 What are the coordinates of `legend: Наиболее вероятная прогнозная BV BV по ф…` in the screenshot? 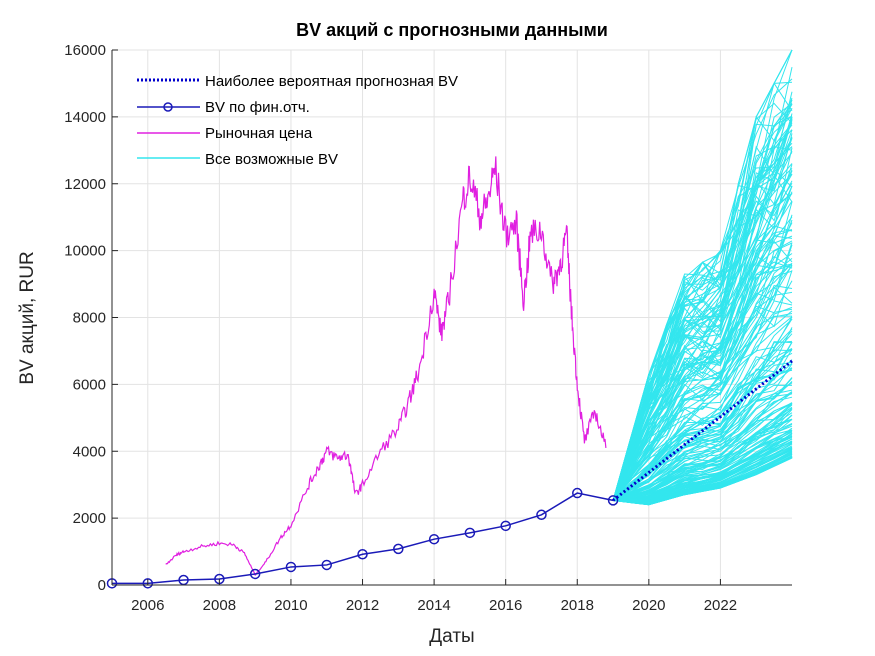 It's located at (297, 120).